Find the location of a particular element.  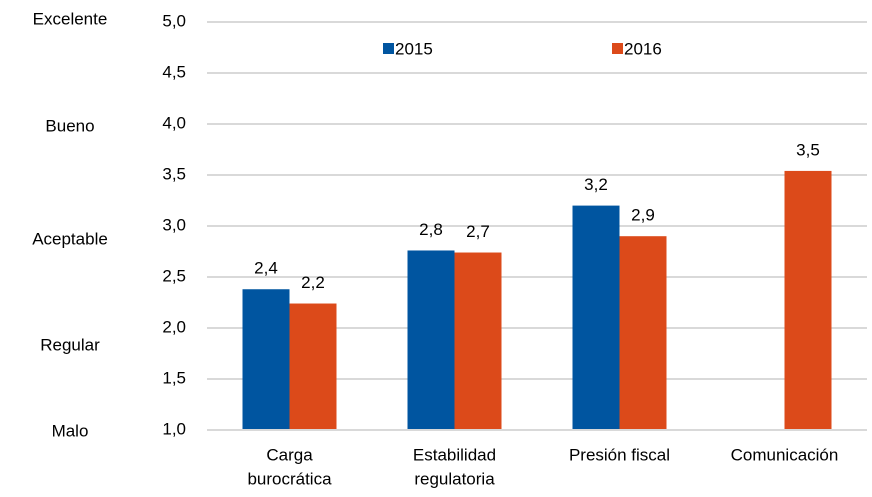

y-tick-label: 4,0 is located at coordinates (174, 122).